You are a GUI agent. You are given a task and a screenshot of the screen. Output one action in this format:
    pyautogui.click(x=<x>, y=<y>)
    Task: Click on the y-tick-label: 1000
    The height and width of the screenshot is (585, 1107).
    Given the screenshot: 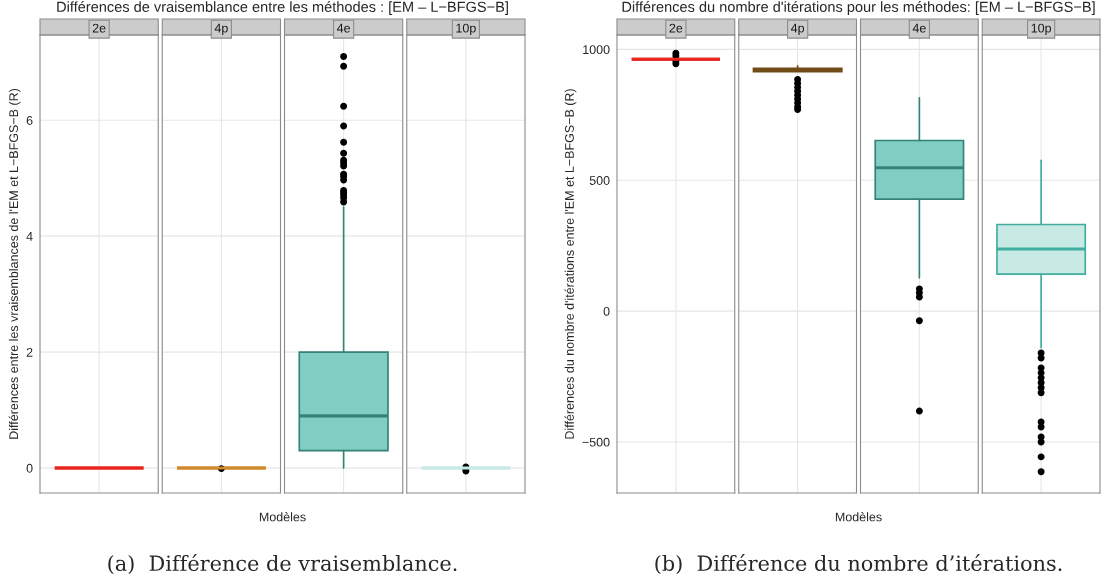 What is the action you would take?
    pyautogui.click(x=596, y=50)
    